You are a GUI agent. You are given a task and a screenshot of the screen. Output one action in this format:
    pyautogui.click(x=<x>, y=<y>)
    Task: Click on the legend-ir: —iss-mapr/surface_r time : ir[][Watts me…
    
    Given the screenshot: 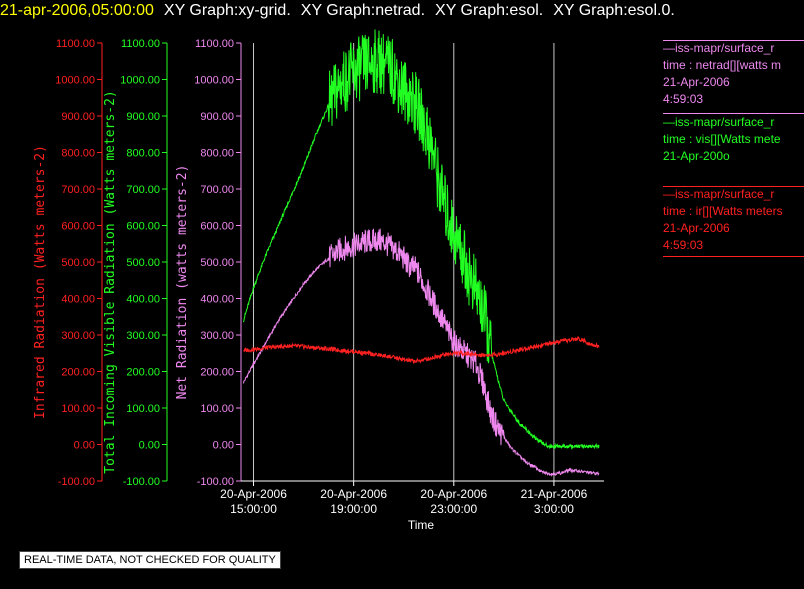 What is the action you would take?
    pyautogui.click(x=733, y=220)
    